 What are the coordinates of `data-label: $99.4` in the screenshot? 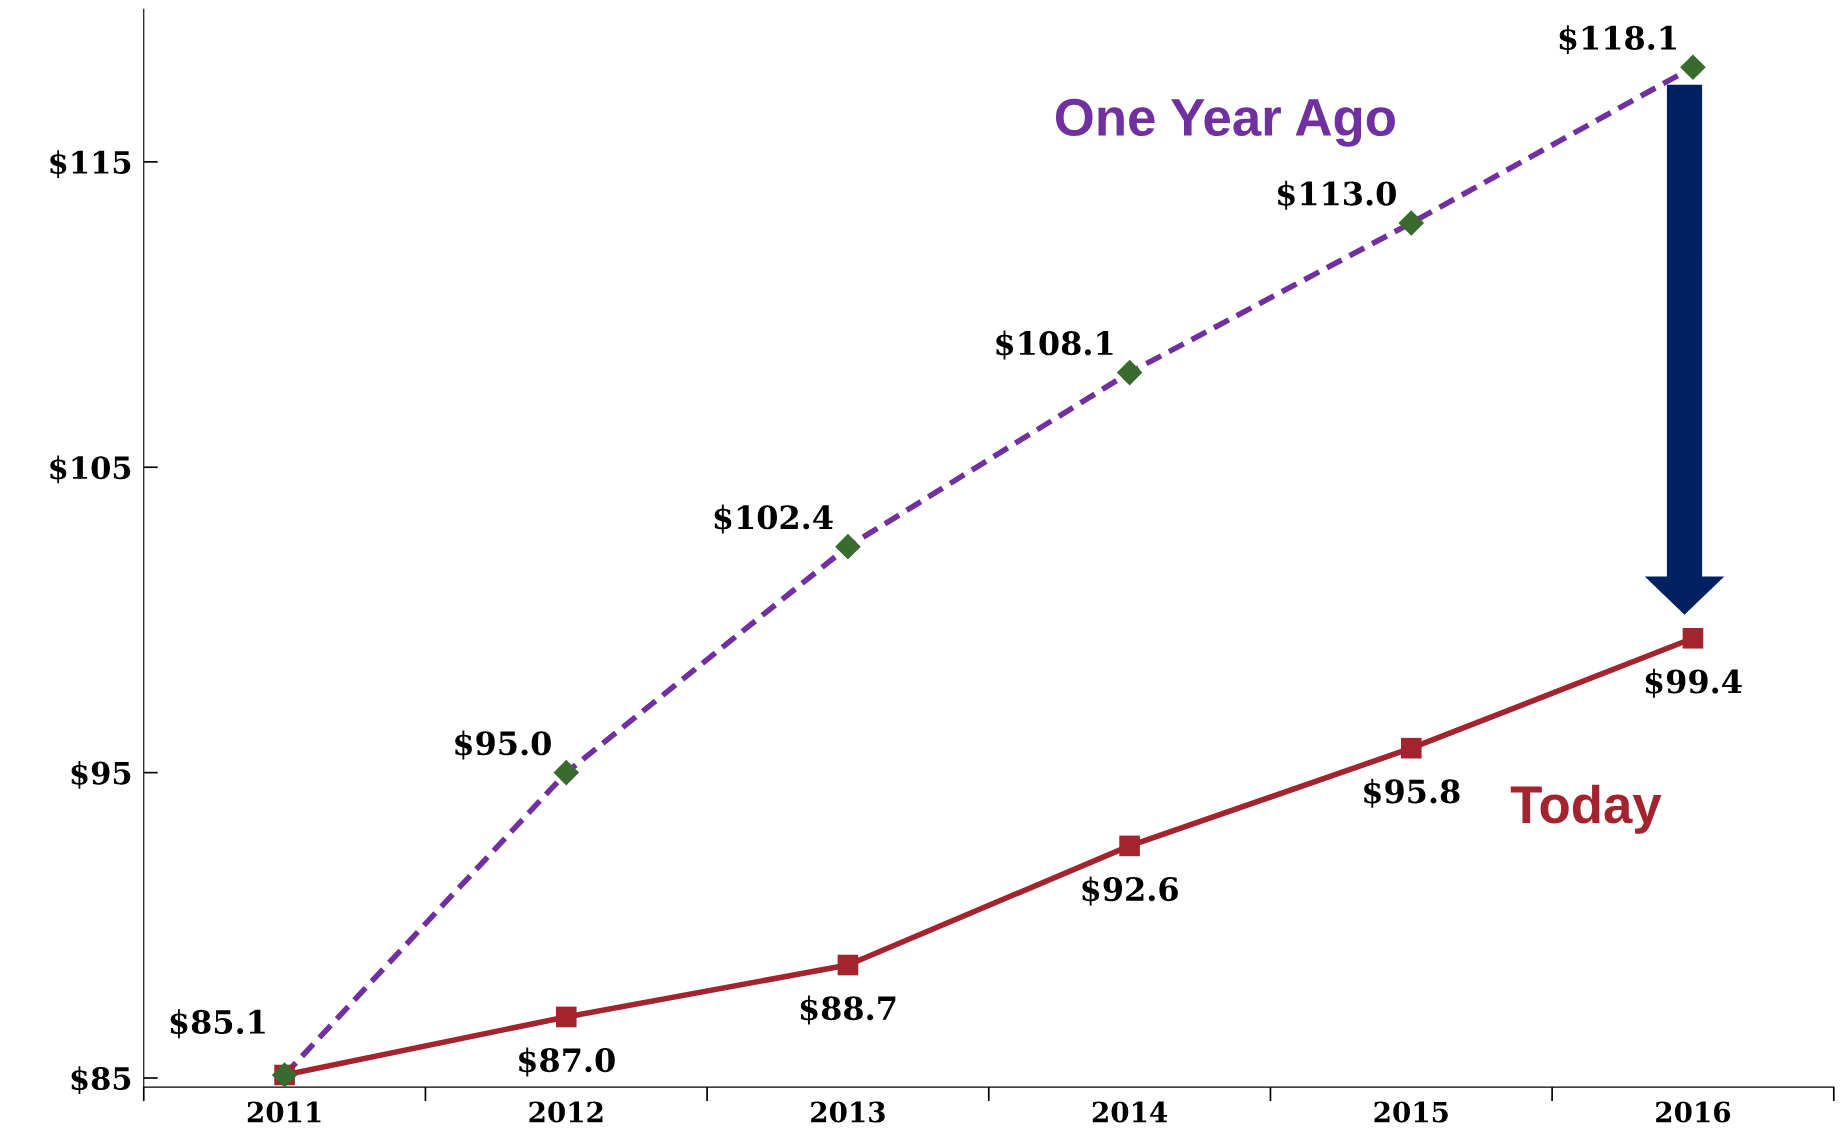 It's located at (1693, 683).